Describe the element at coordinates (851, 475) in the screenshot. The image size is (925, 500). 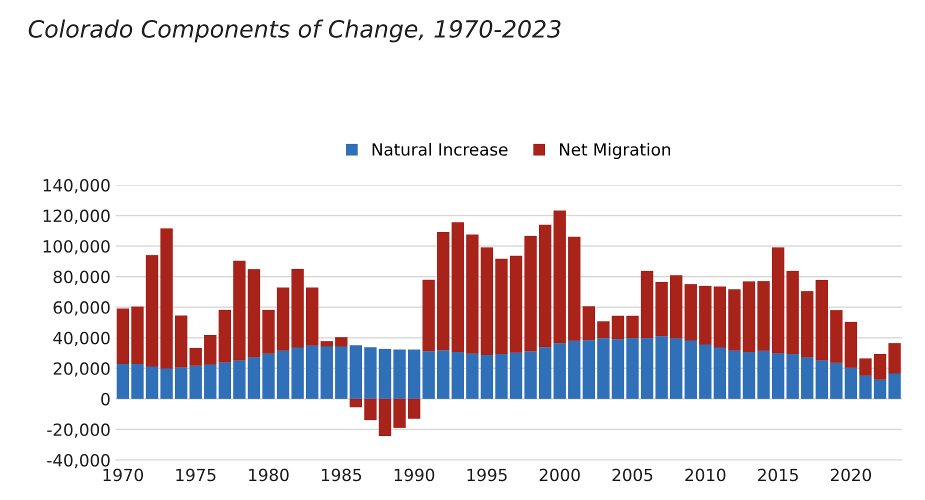
I see `x-tick-label: 2020` at that location.